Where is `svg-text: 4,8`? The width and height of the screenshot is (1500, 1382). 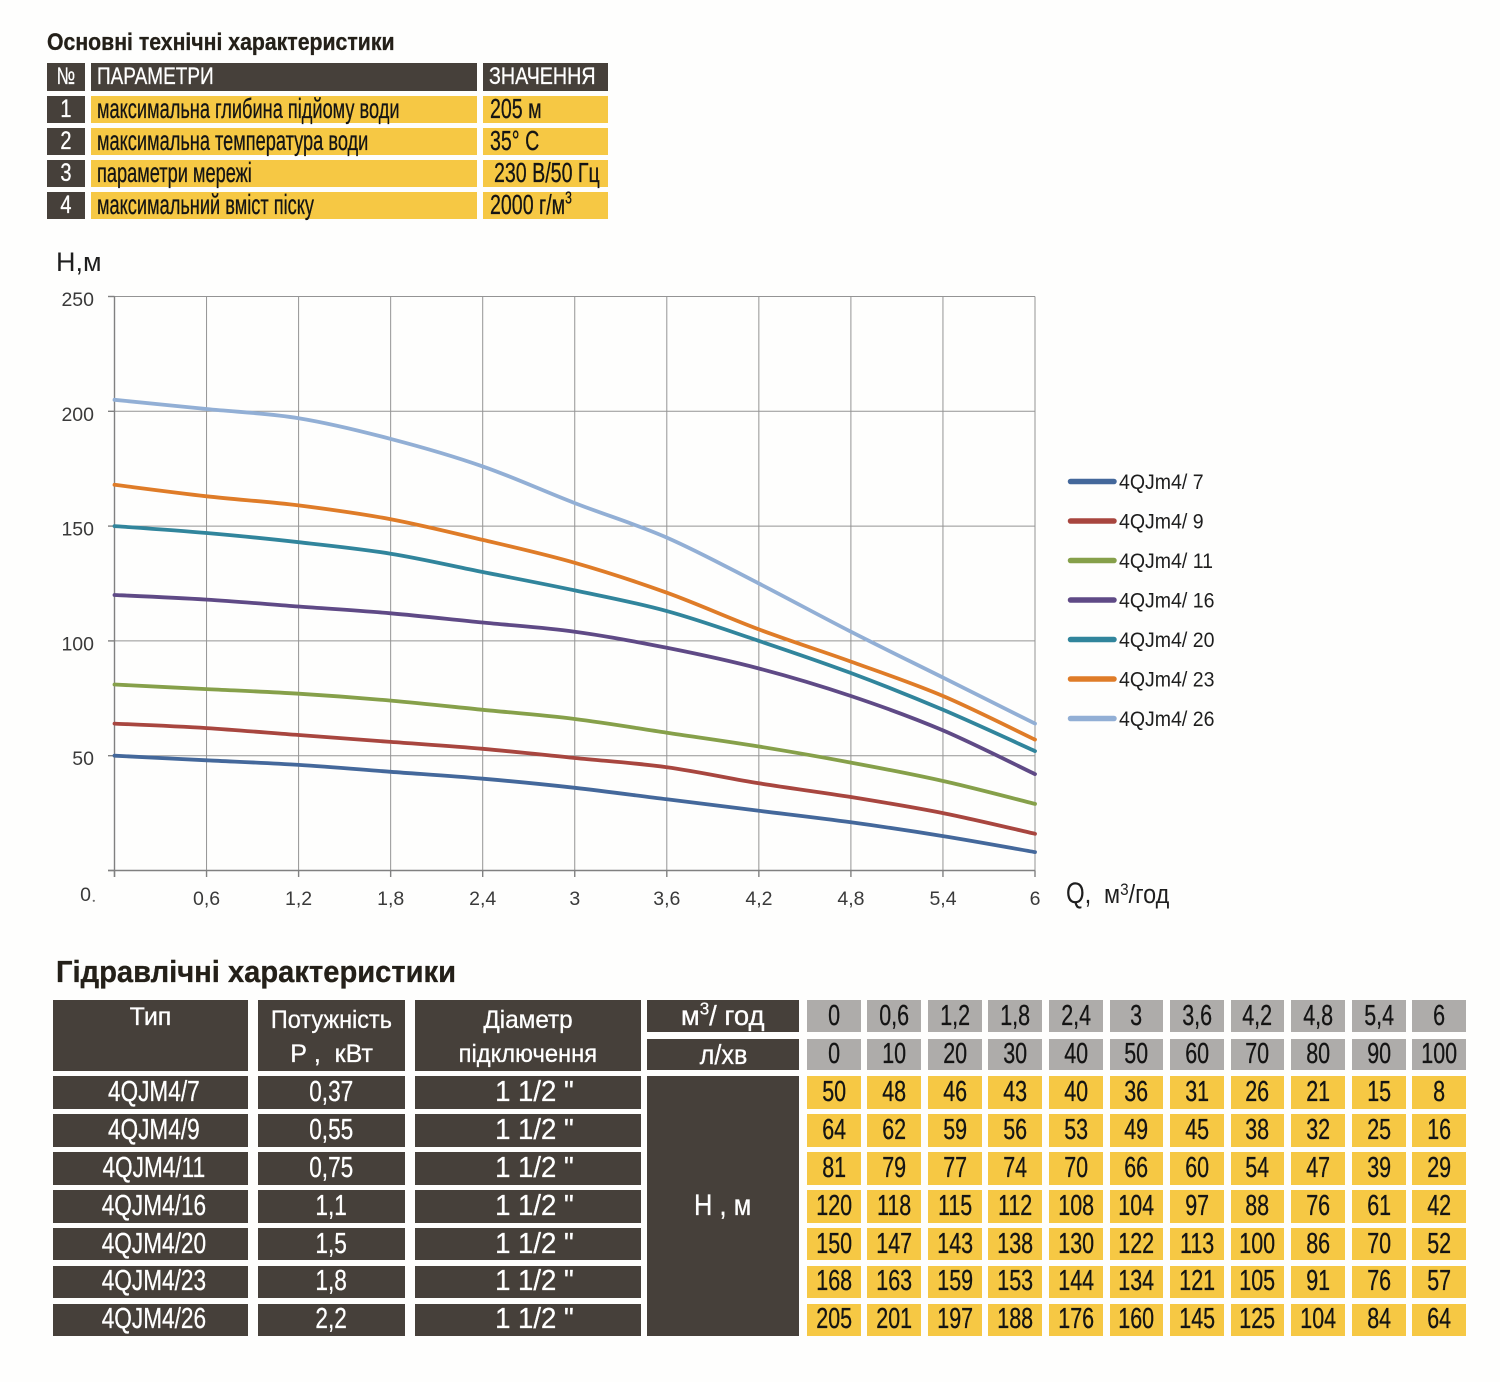 svg-text: 4,8 is located at coordinates (850, 899).